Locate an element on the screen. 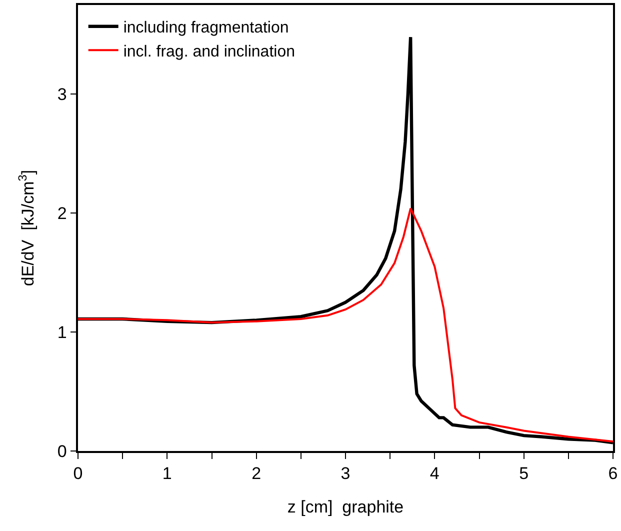  legend-label: including fragmentation is located at coordinates (206, 28).